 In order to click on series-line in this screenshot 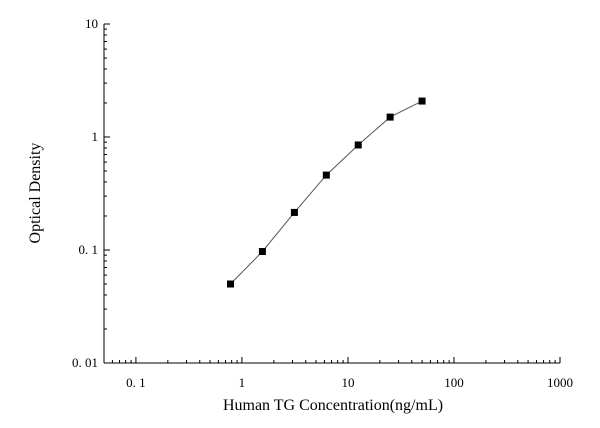, I will do `click(326, 192)`.